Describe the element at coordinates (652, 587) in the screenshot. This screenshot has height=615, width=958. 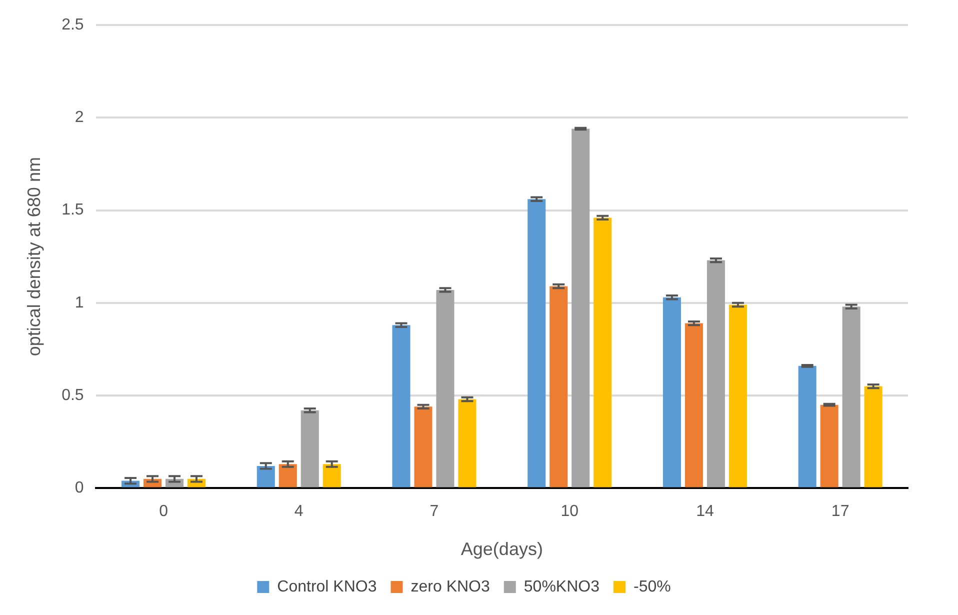
I see `legend-label: -50%` at that location.